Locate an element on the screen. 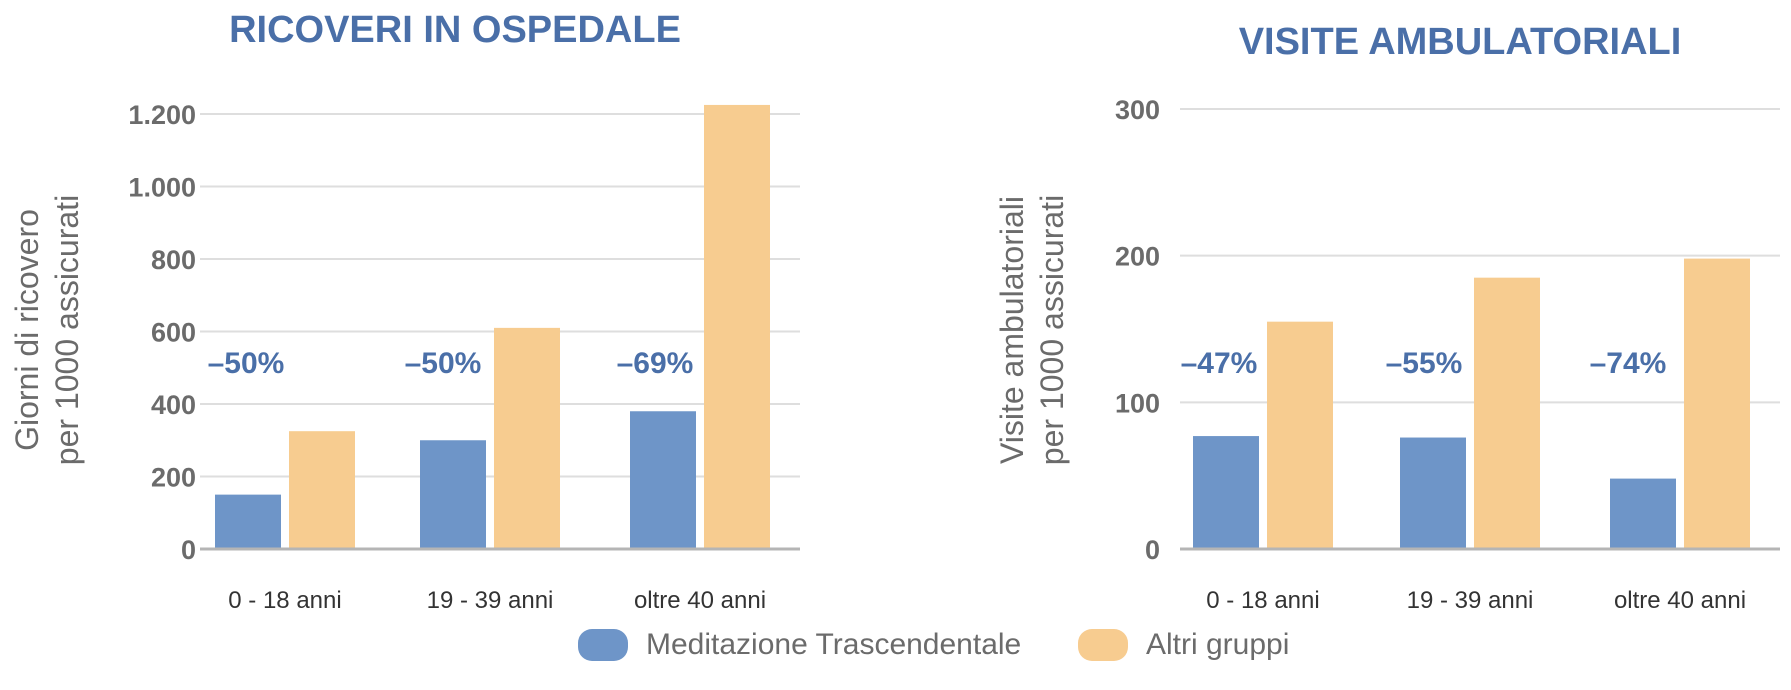 The height and width of the screenshot is (690, 1791). visite-chart-title: VISITE AMBULATORIALI is located at coordinates (1460, 42).